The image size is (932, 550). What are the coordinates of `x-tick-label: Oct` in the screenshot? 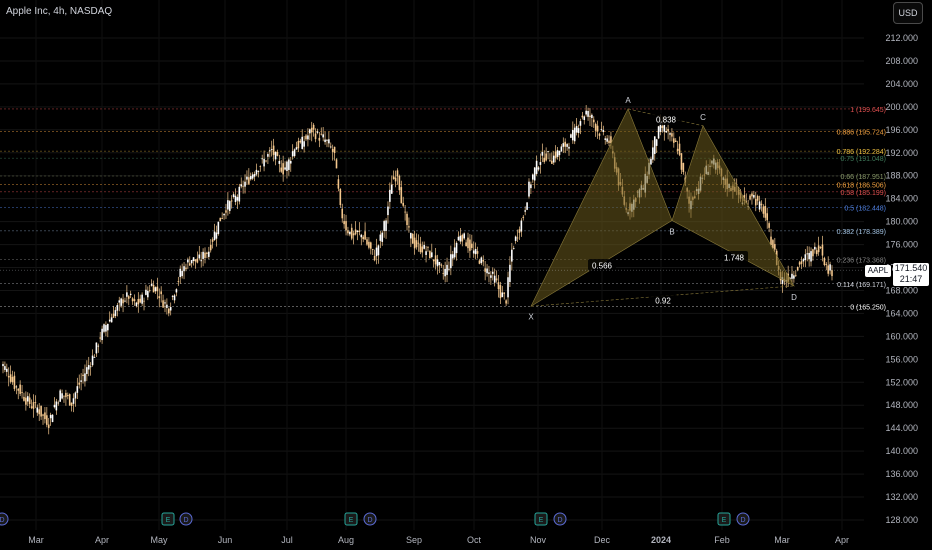 It's located at (474, 540).